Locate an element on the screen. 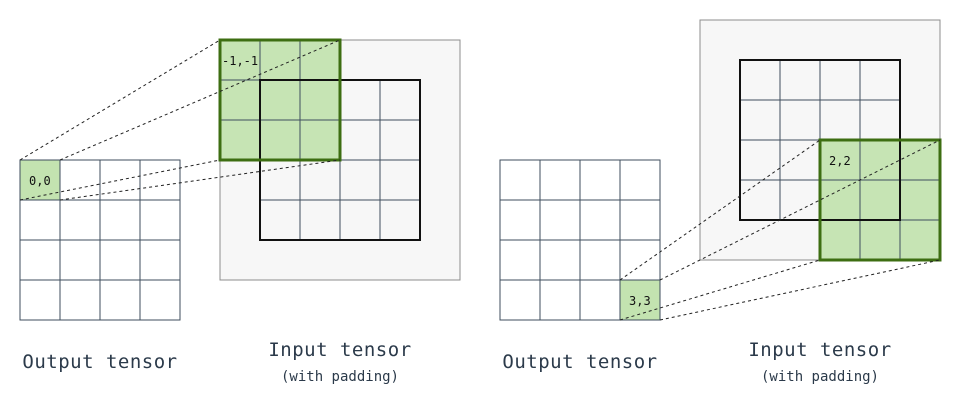 This screenshot has height=419, width=963. window-position-label: -1,-1 is located at coordinates (240, 61).